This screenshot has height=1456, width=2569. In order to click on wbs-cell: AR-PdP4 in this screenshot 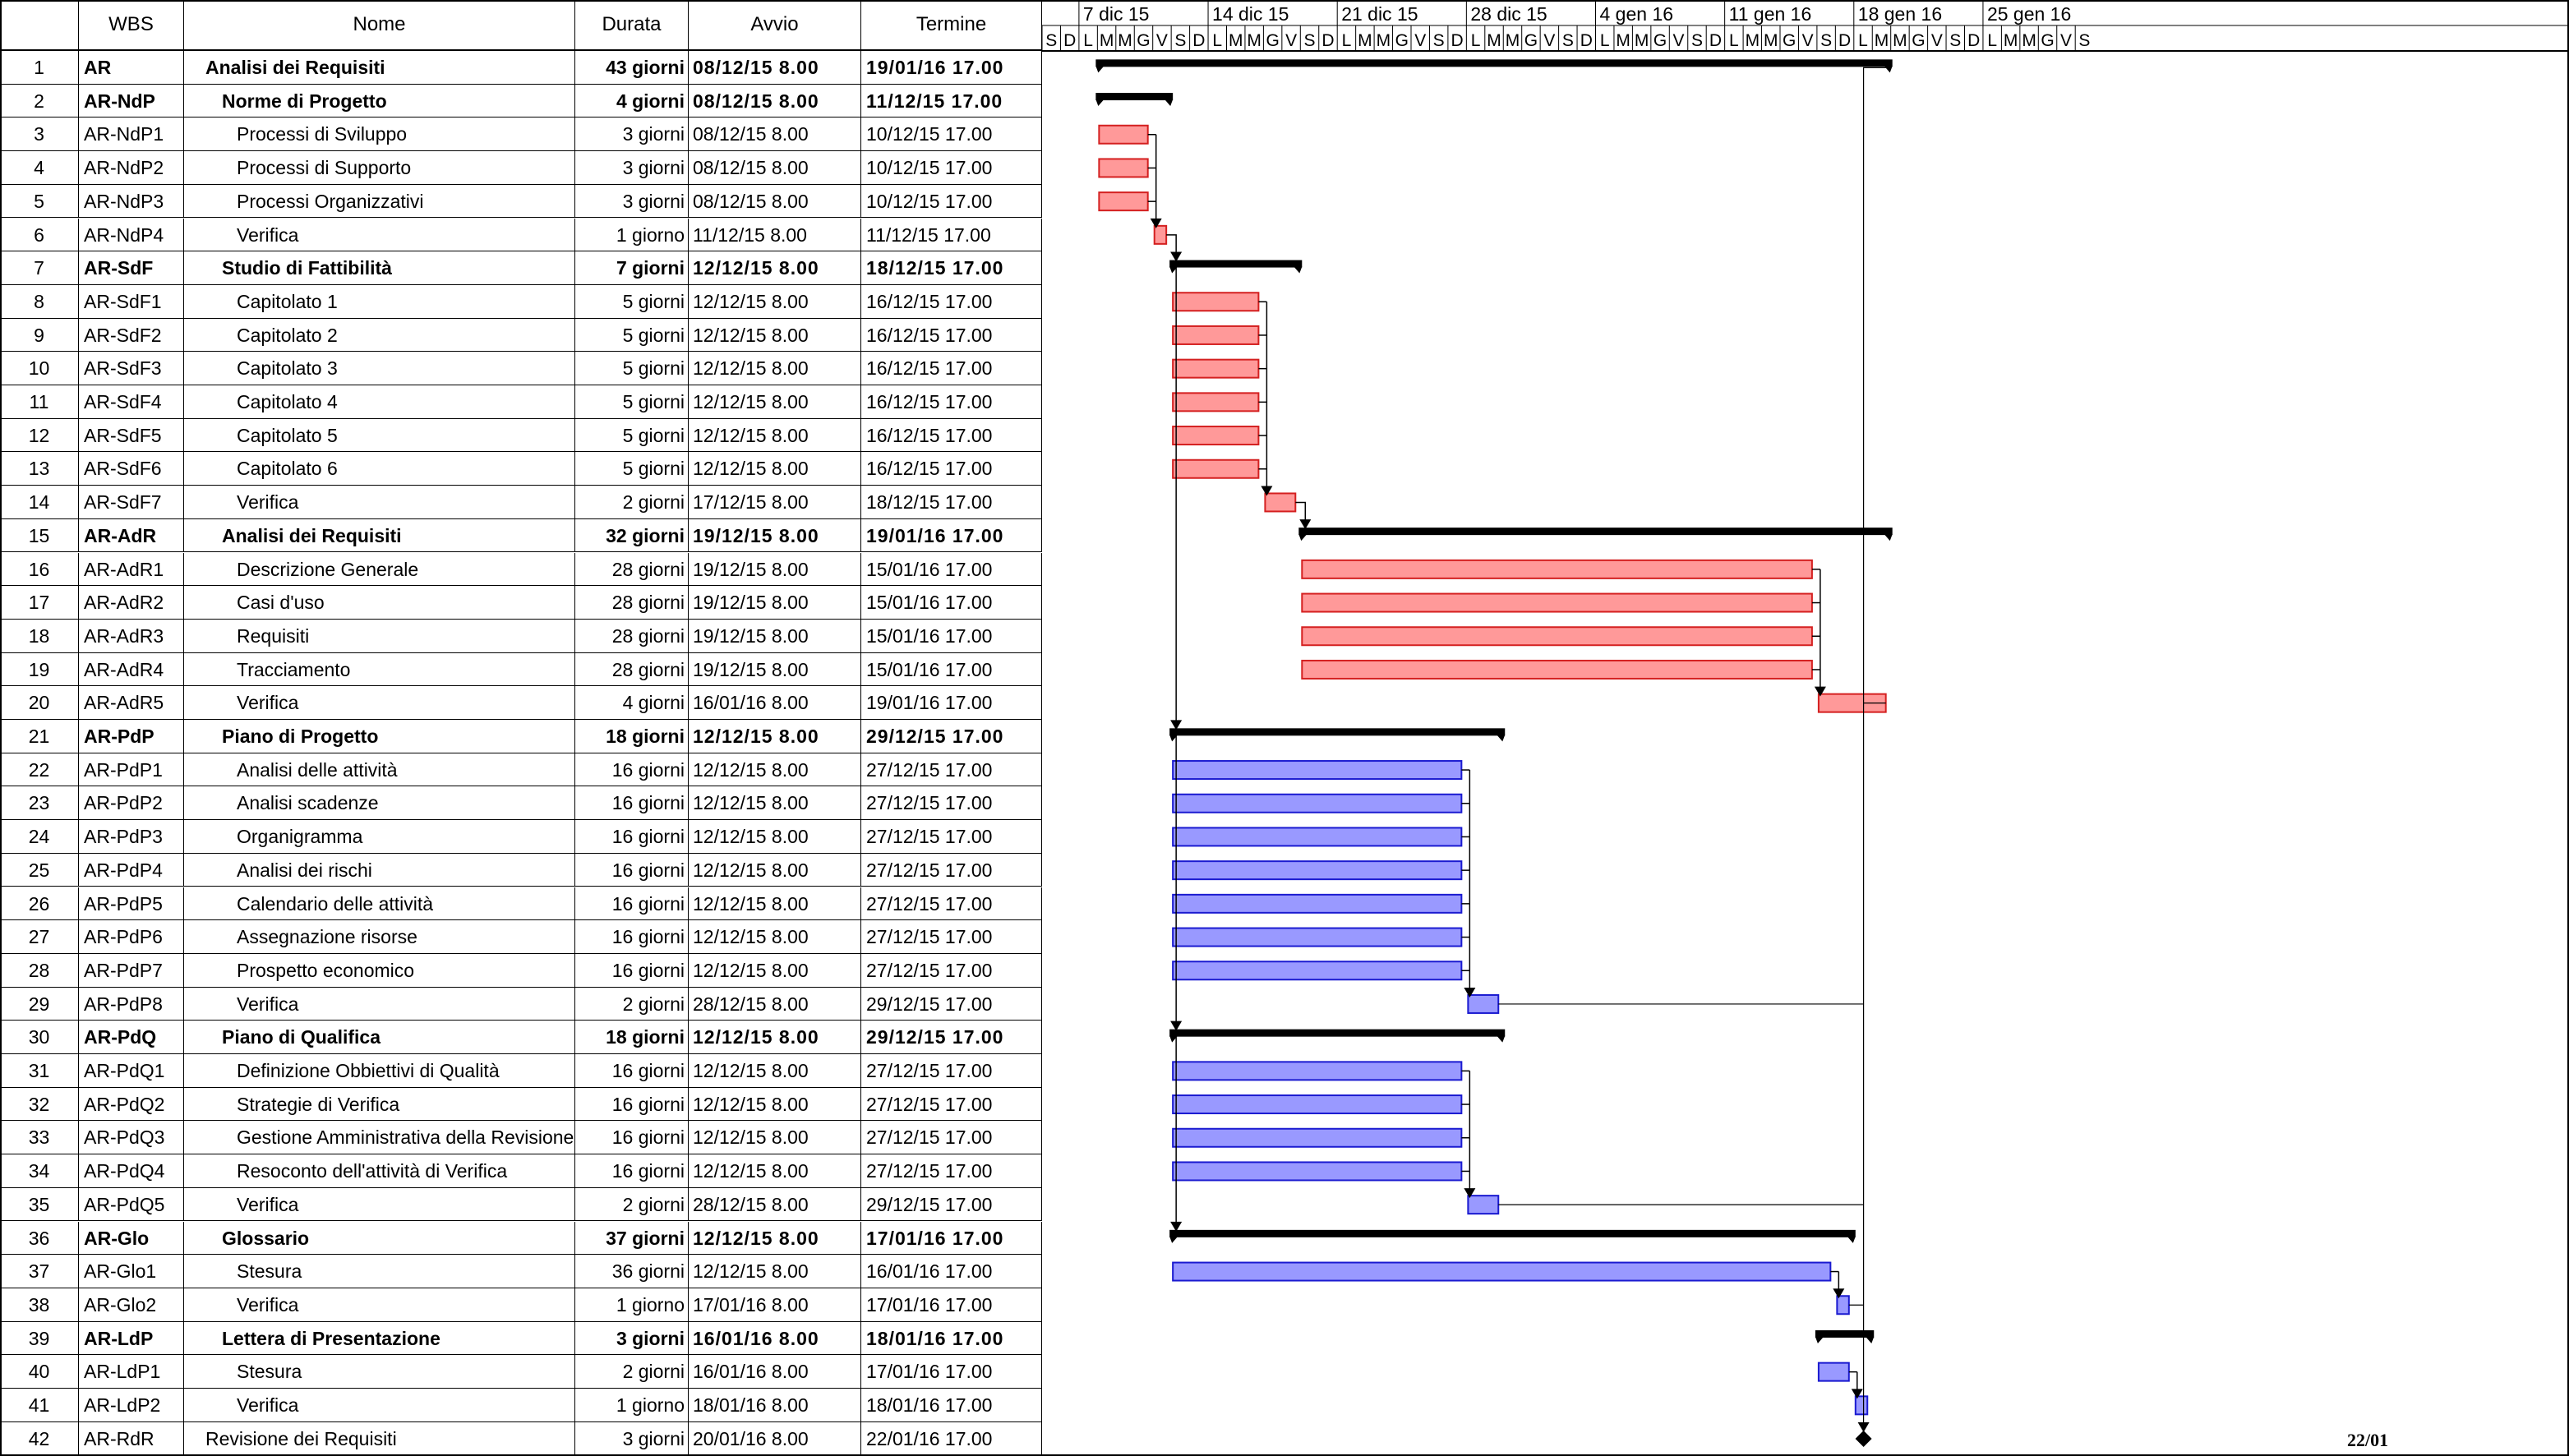, I will do `click(132, 870)`.